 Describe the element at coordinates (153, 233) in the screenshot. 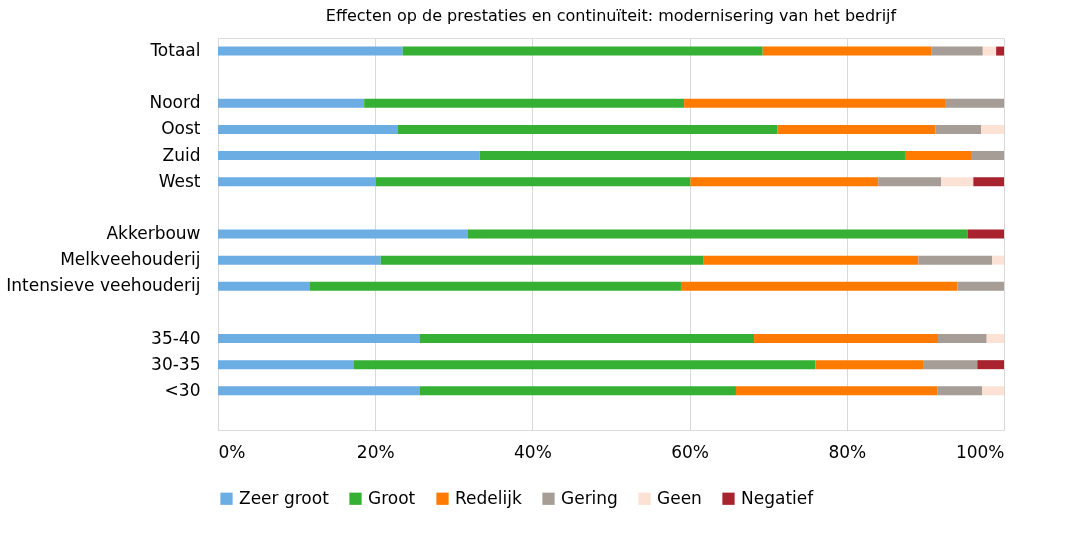

I see `y-tick-label: Akkerbouw` at that location.